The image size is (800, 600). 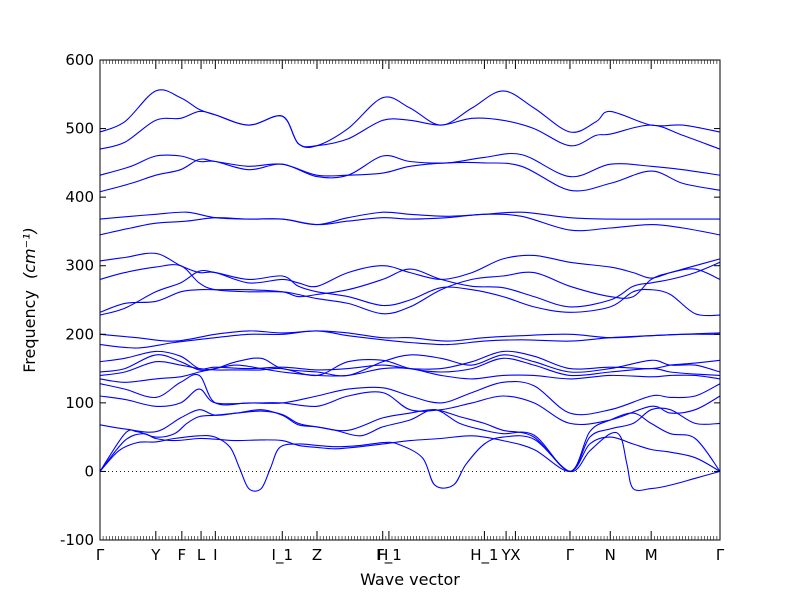 I want to click on x-tick-label: I, so click(x=215, y=555).